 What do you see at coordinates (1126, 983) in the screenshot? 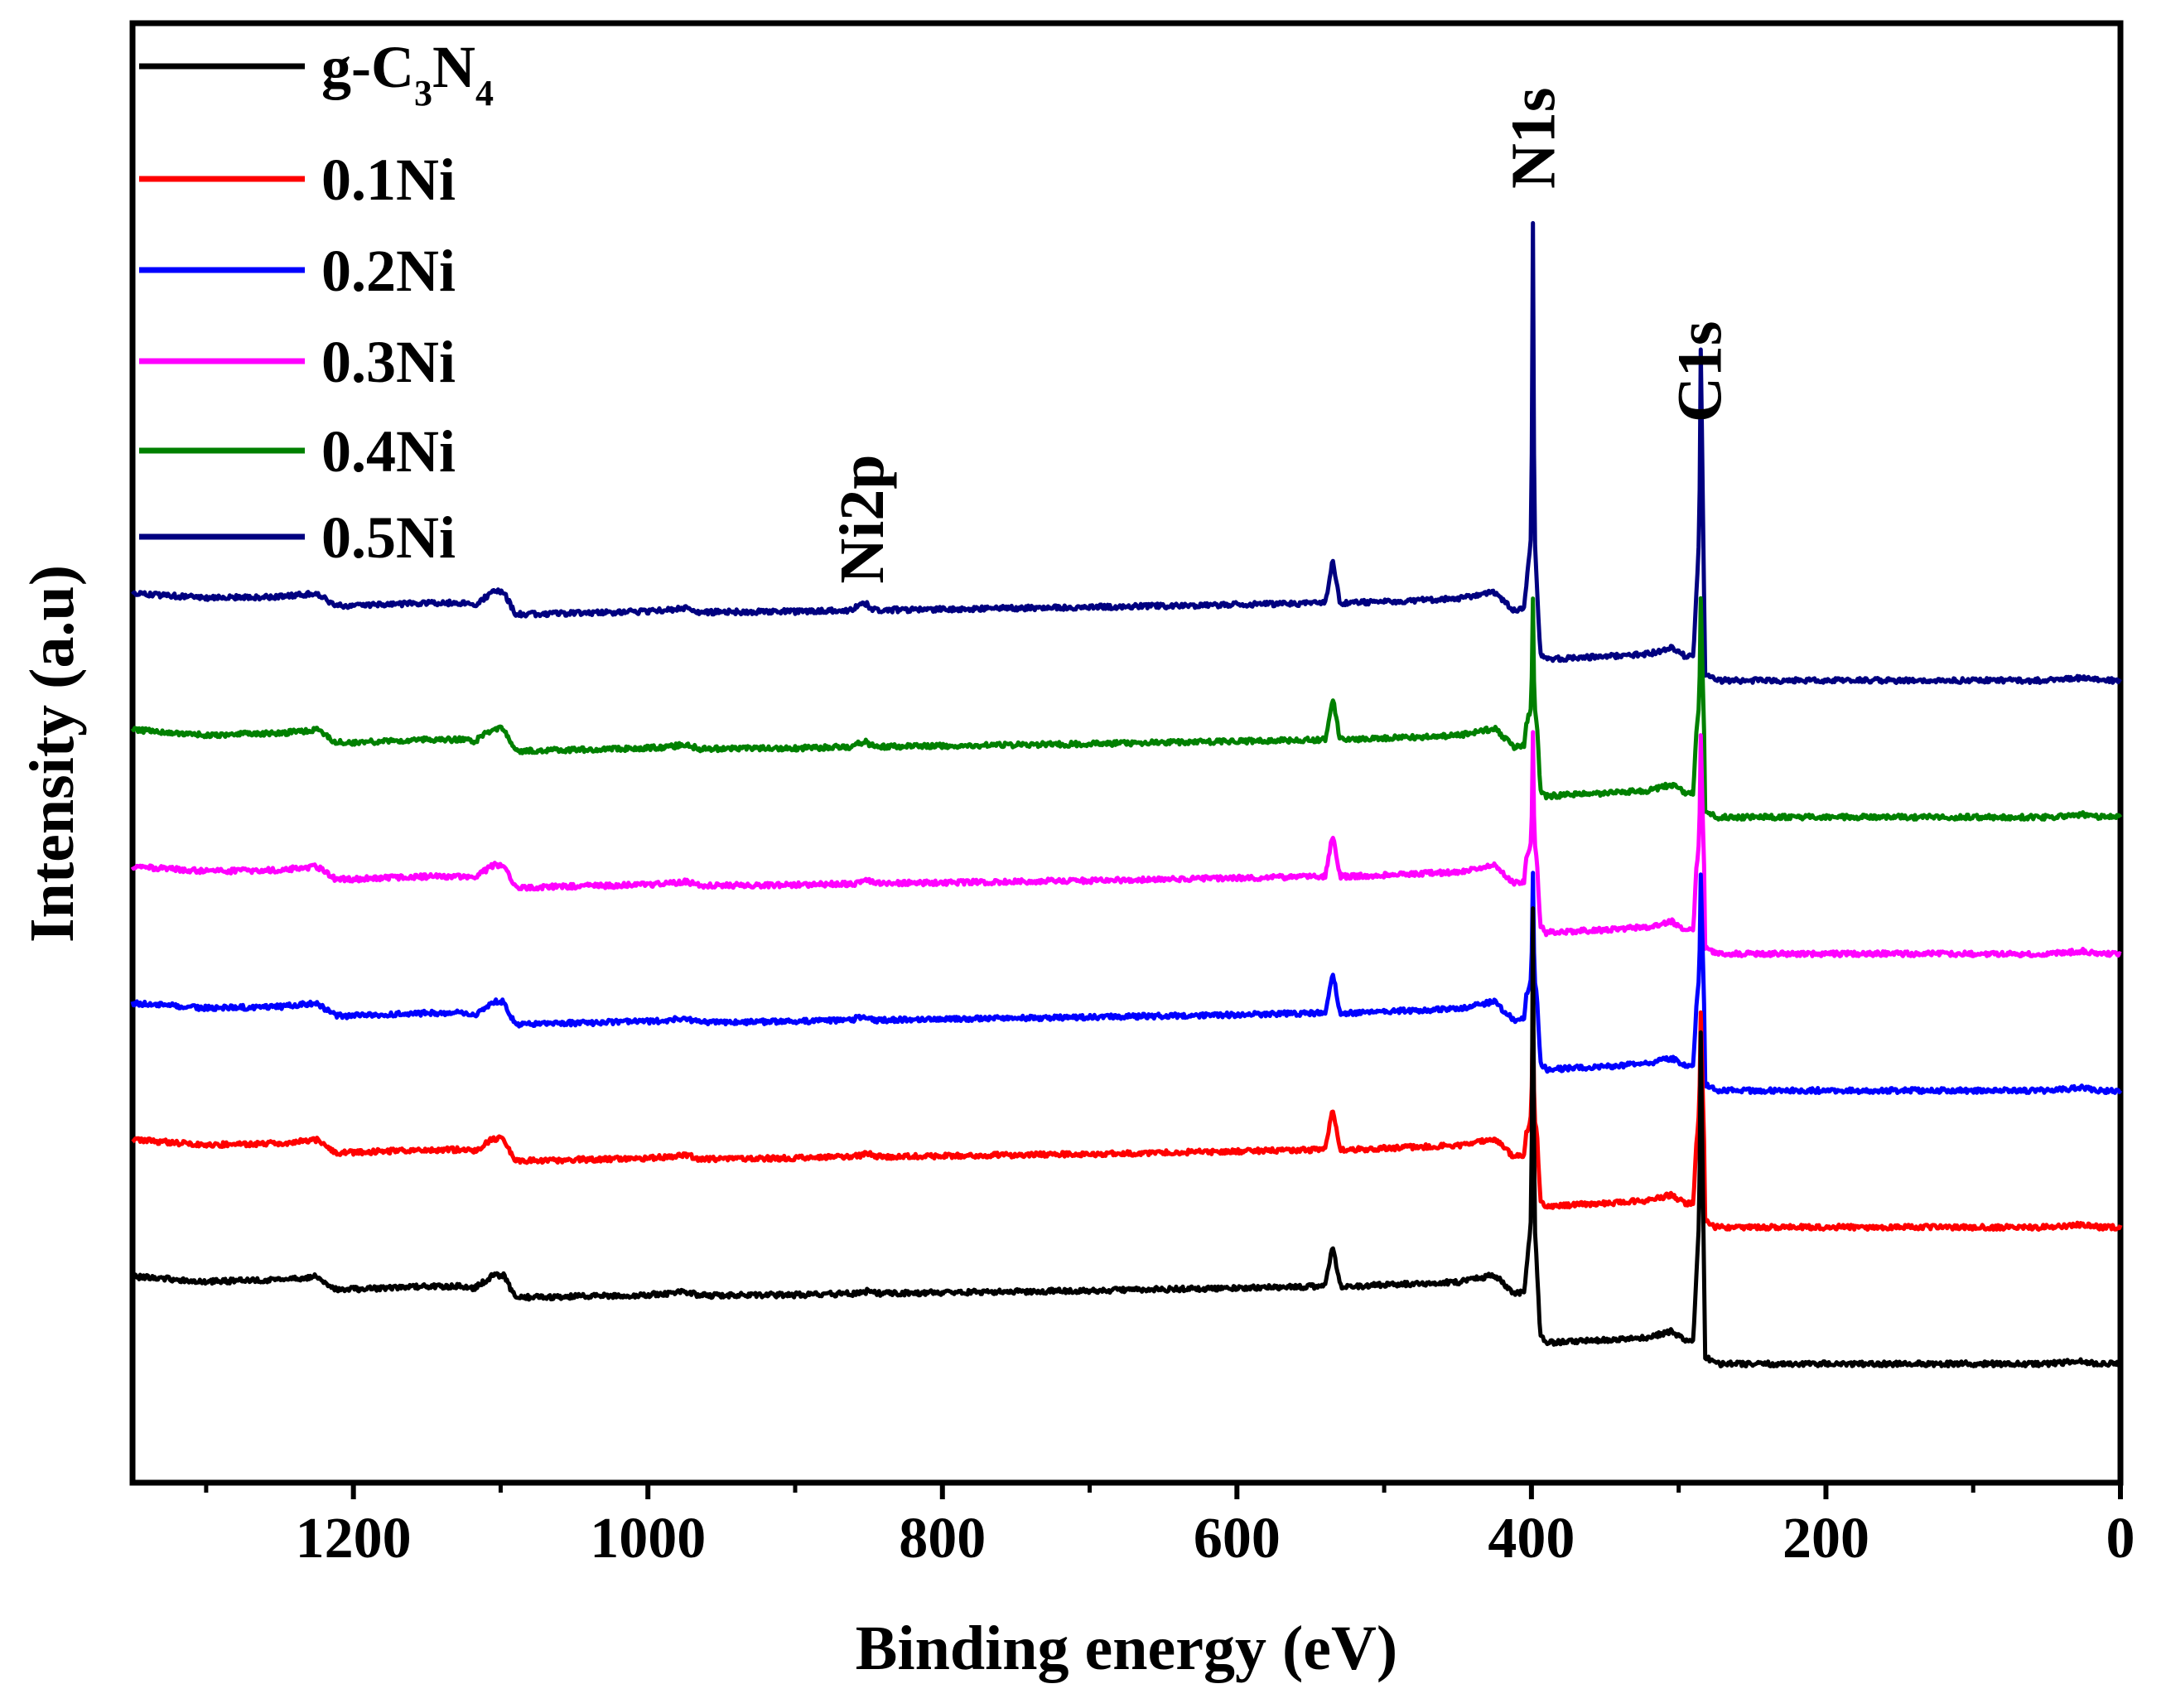
I see `series-0-2ni` at bounding box center [1126, 983].